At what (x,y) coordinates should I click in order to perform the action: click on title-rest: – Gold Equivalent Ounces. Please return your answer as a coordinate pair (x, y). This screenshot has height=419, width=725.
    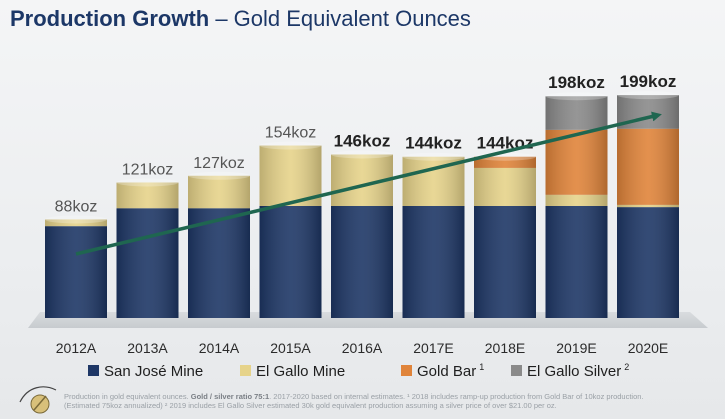
    Looking at the image, I should click on (340, 18).